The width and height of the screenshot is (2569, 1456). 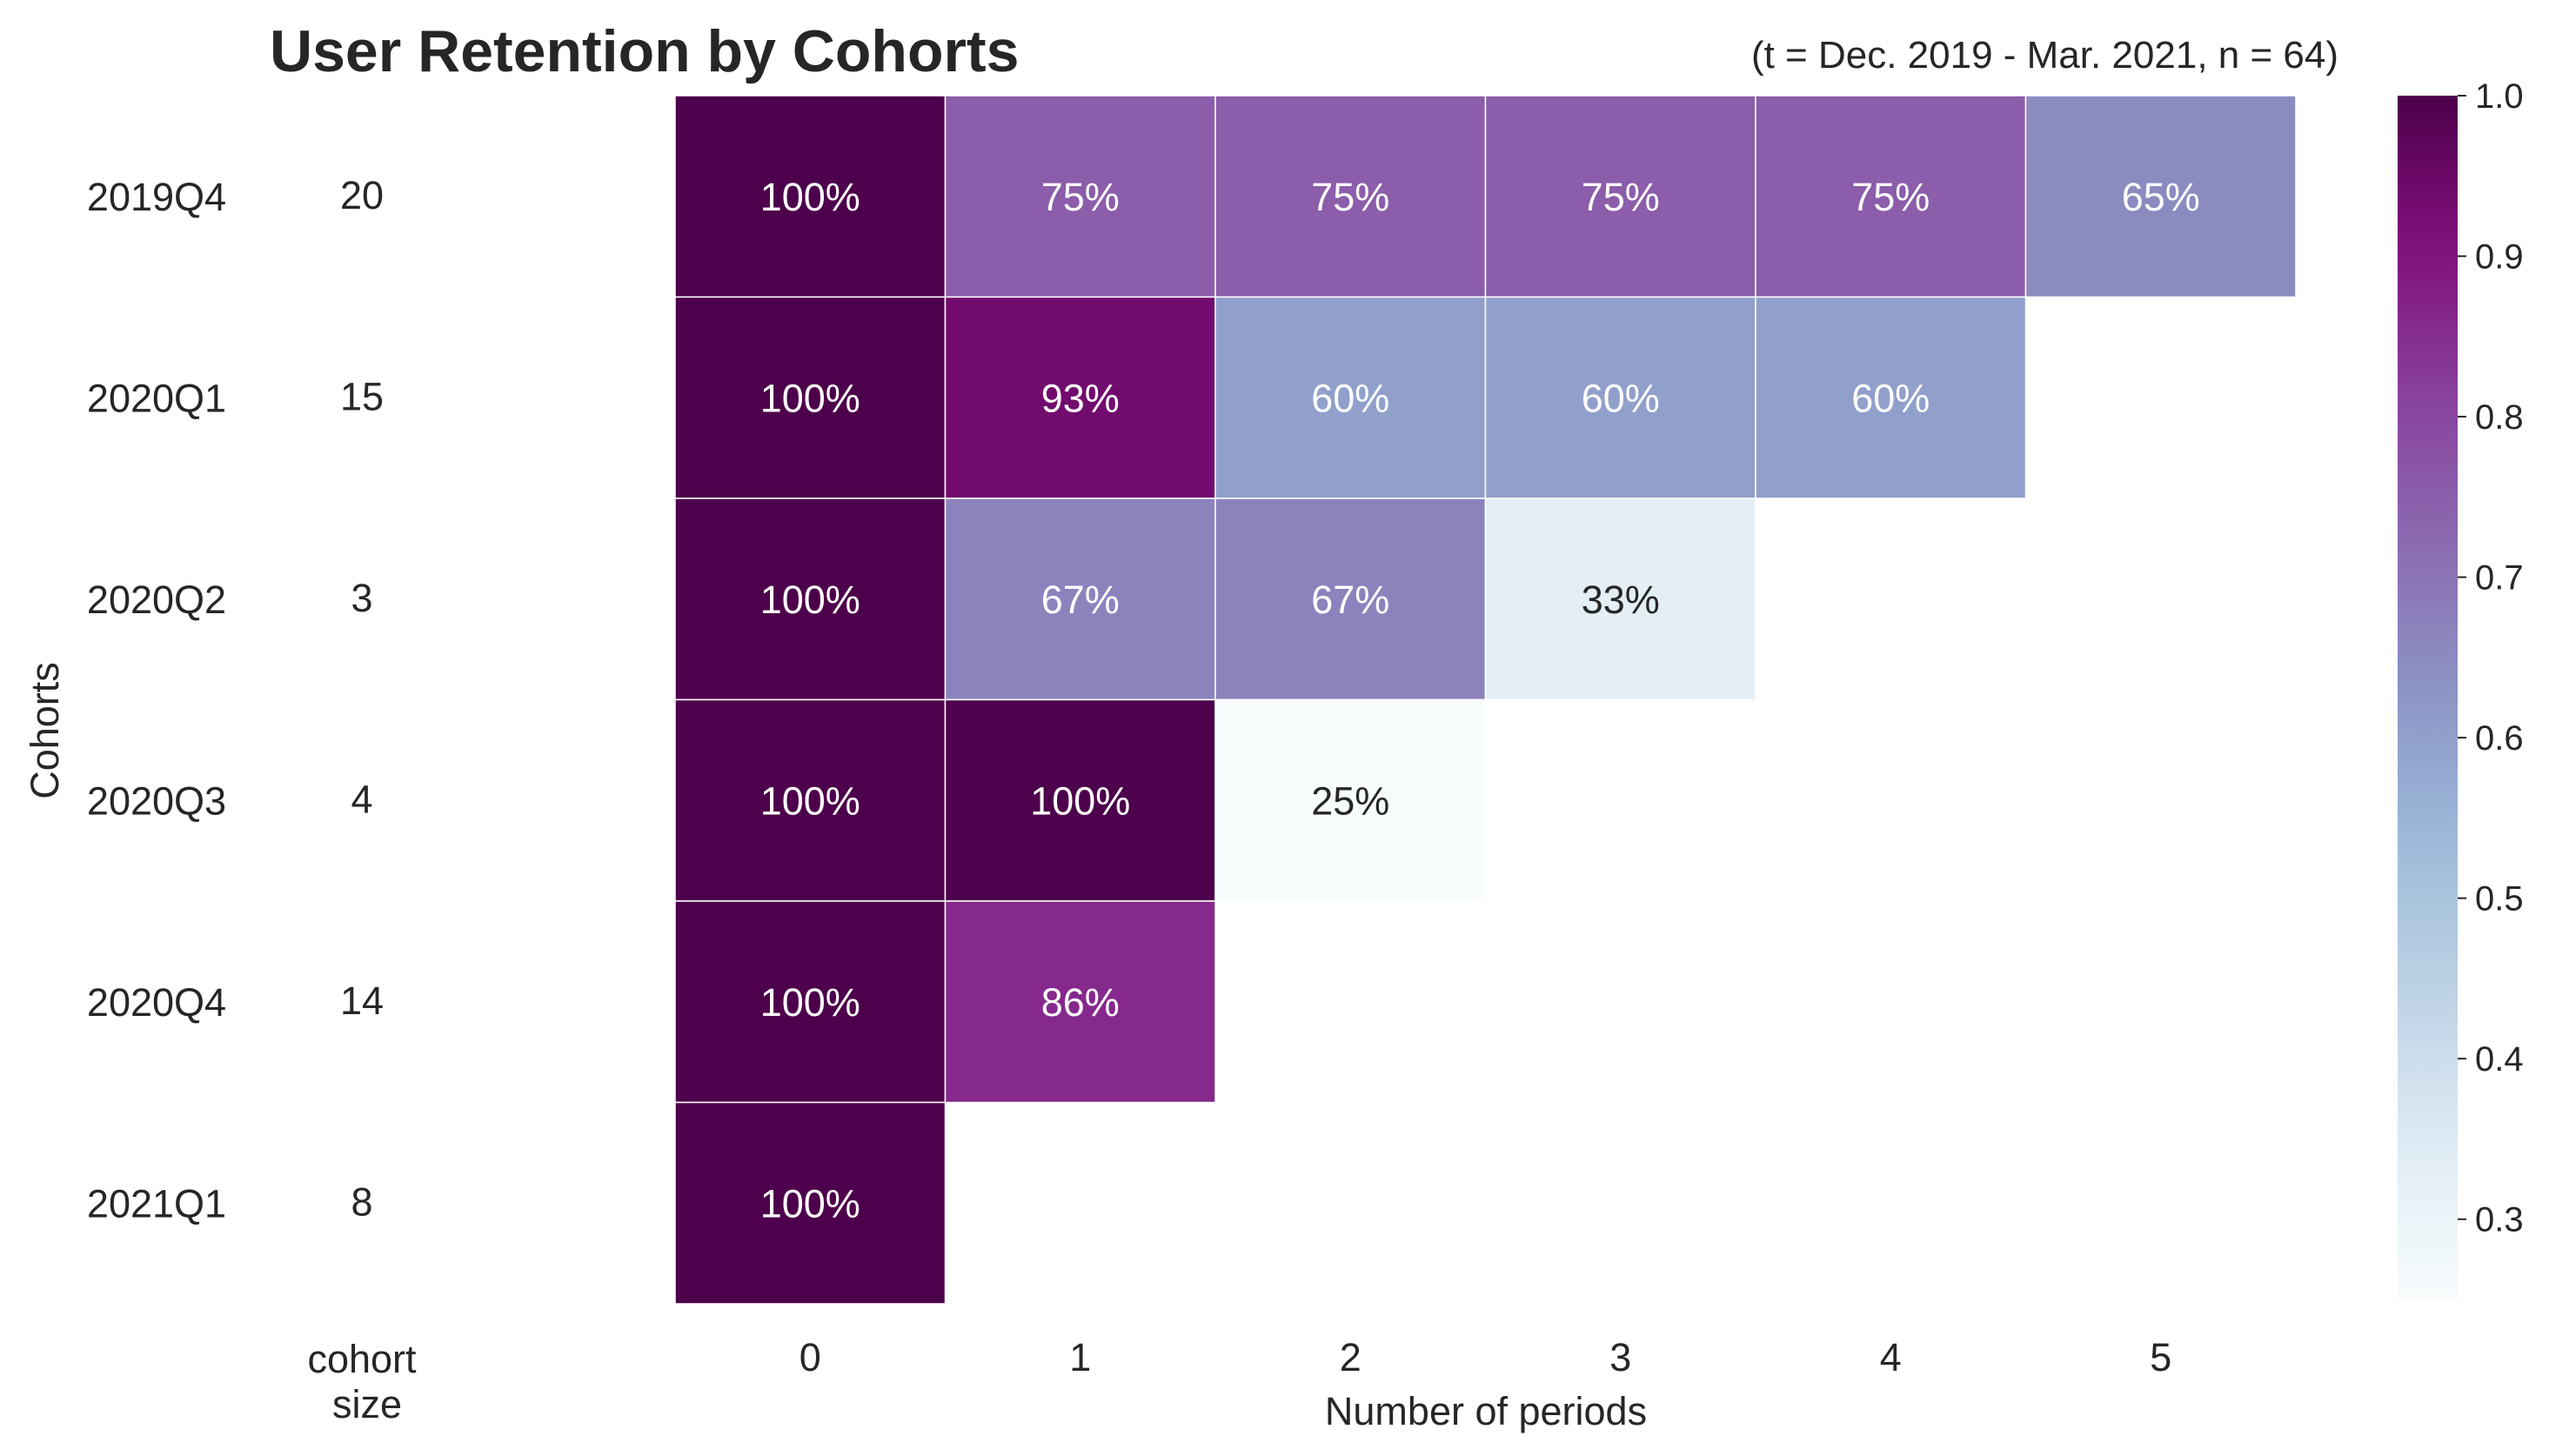 I want to click on colorbar-tick-label: 1.0, so click(x=2499, y=96).